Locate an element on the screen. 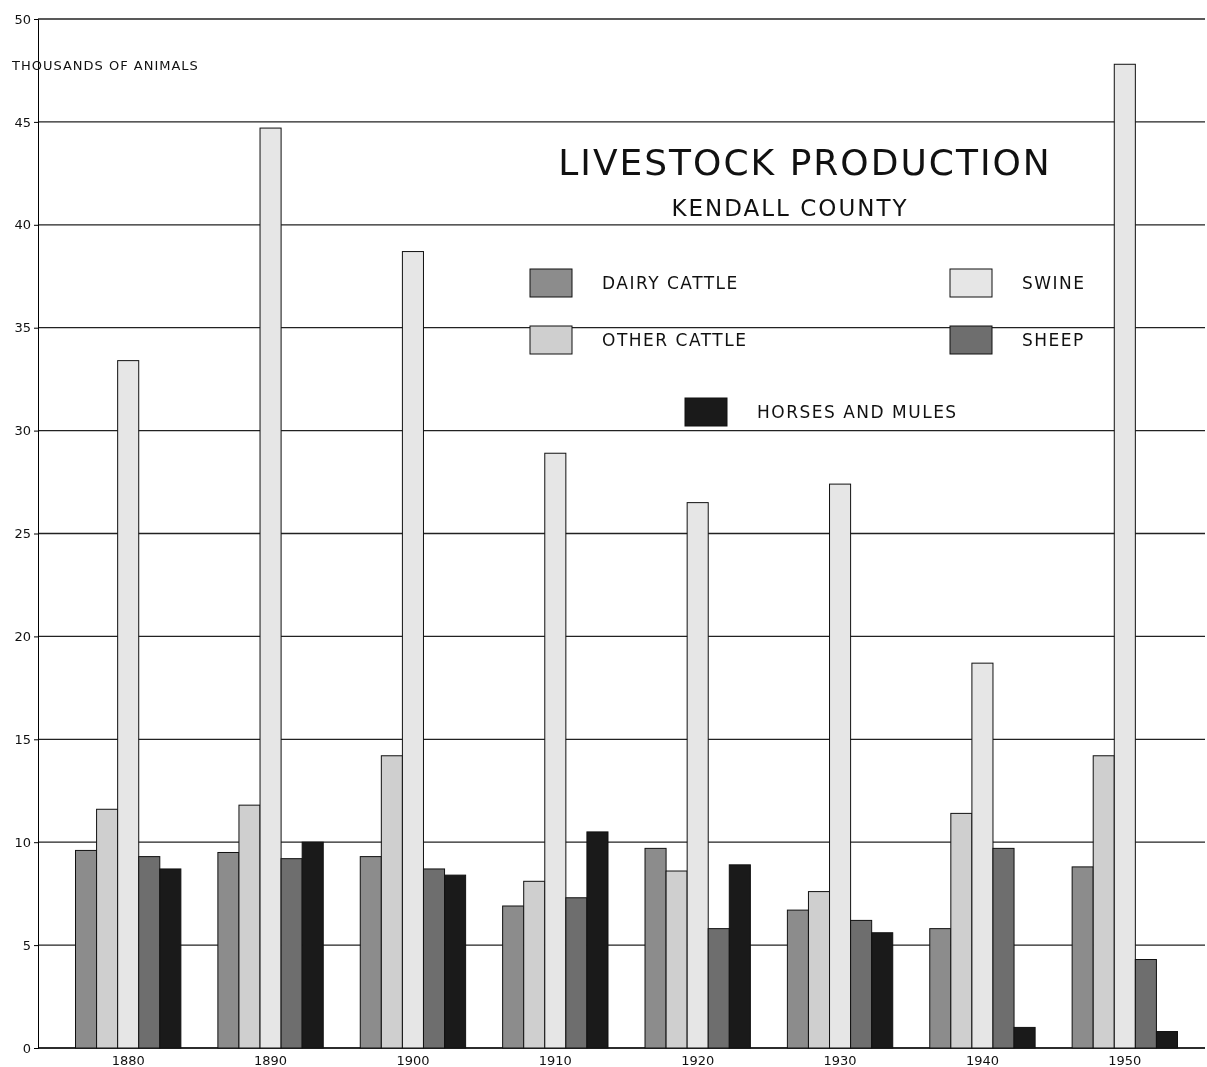 This screenshot has width=1207, height=1067. y-tick-label: 40 is located at coordinates (22, 225).